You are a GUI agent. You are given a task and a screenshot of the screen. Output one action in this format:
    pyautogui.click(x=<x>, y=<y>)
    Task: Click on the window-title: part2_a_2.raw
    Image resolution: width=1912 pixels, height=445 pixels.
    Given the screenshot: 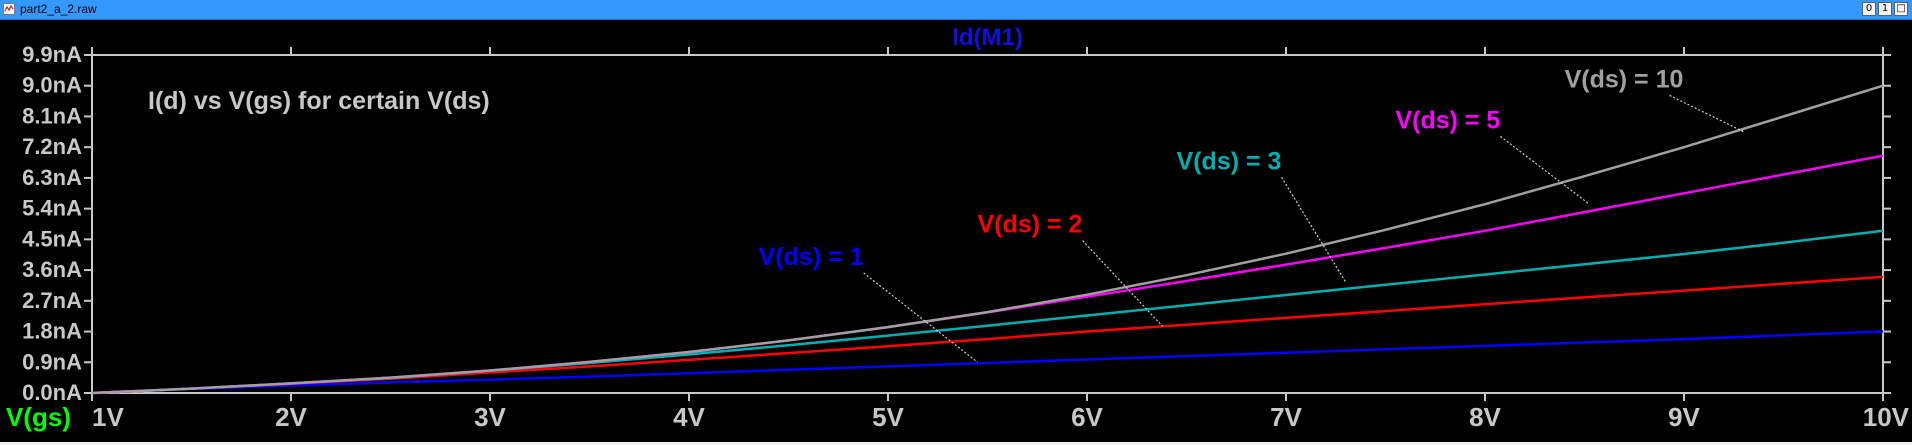 What is the action you would take?
    pyautogui.click(x=58, y=9)
    